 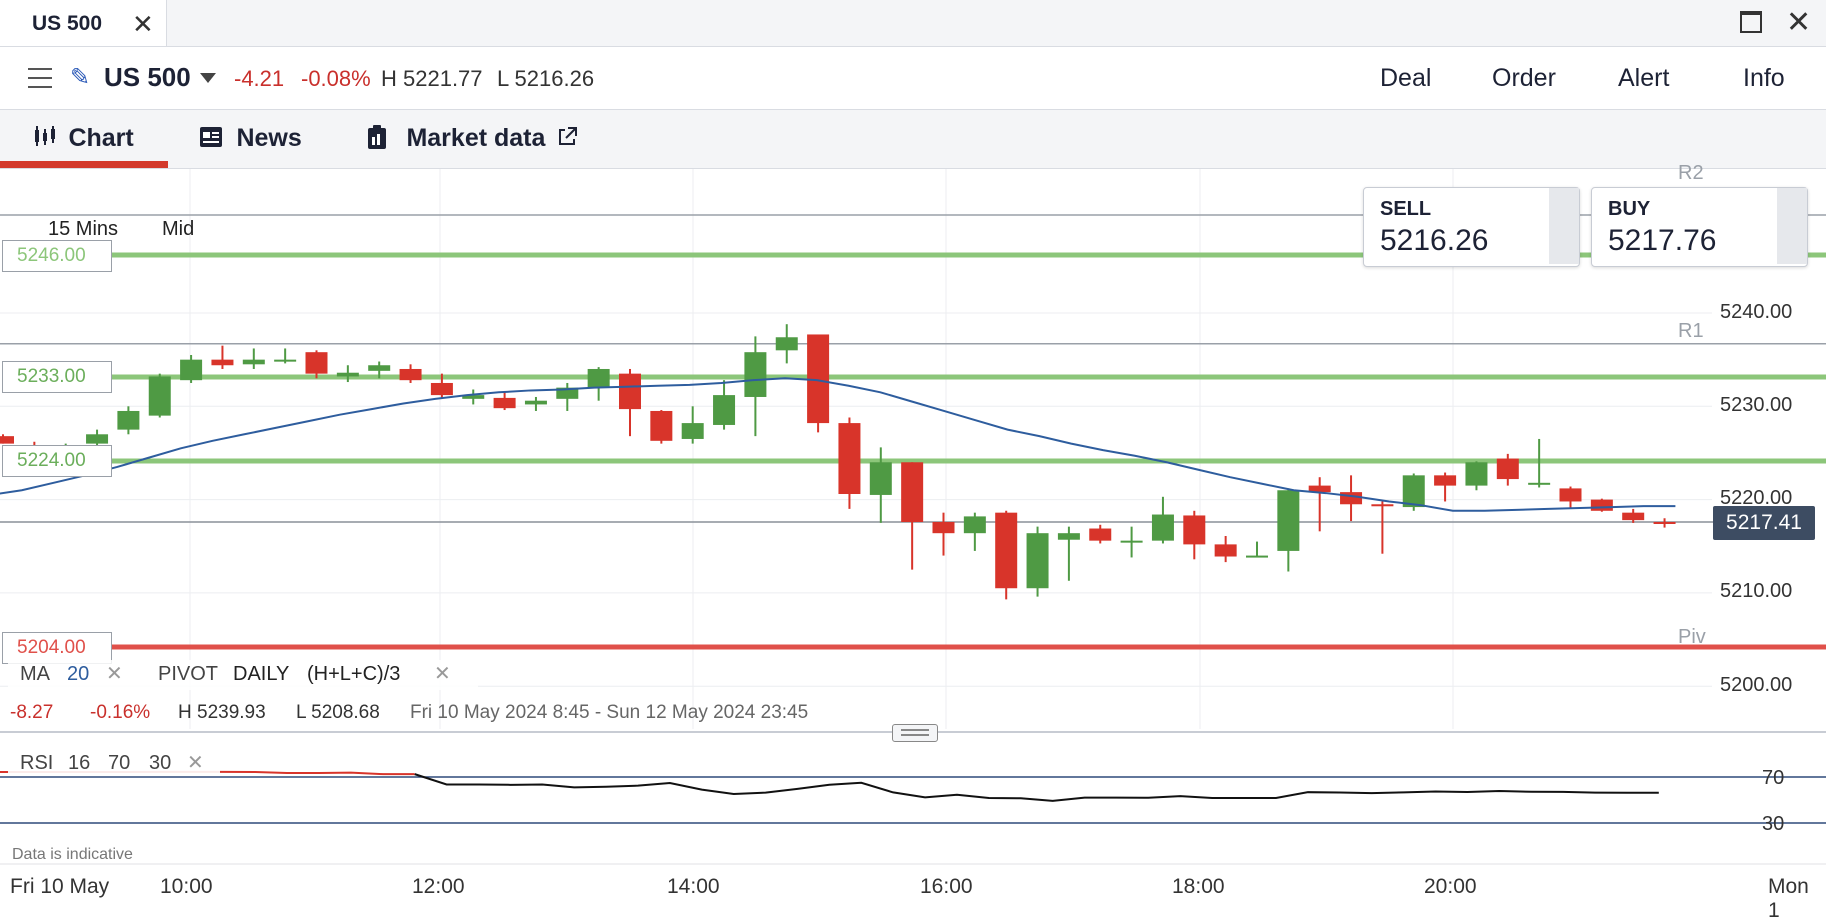 I want to click on tab-chart: Chart, so click(x=83, y=138).